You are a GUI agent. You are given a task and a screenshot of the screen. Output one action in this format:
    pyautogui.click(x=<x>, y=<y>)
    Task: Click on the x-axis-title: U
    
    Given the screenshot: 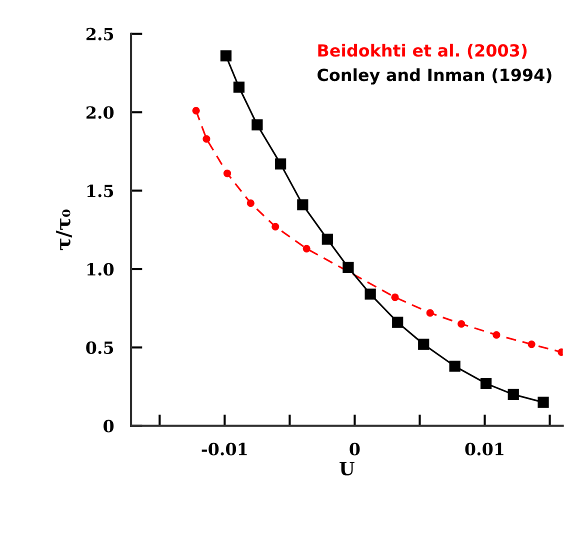 What is the action you would take?
    pyautogui.click(x=347, y=469)
    